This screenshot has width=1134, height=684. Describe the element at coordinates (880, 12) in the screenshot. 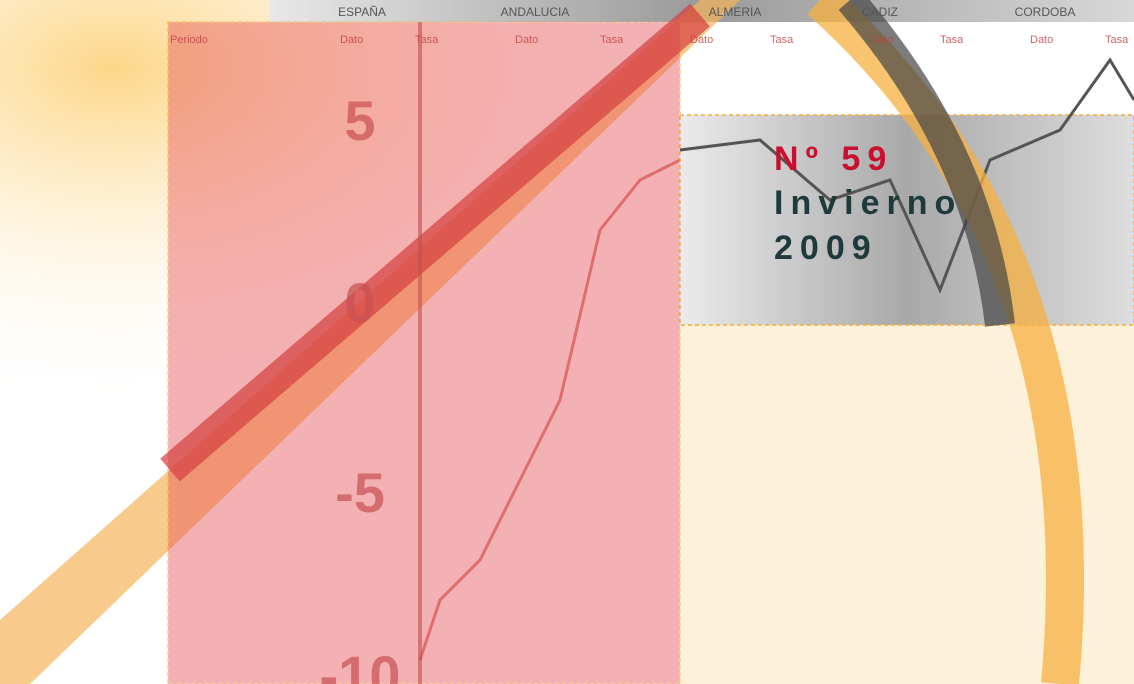

I see `column-header: CADIZ` at that location.